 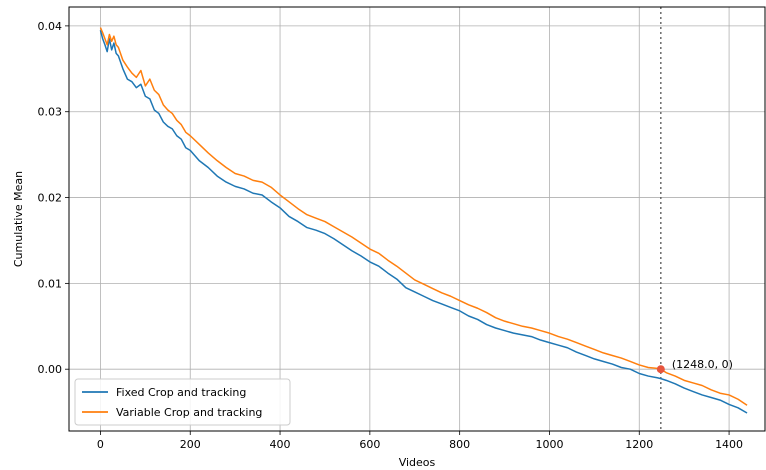 What do you see at coordinates (417, 462) in the screenshot?
I see `x-axis-label: Videos` at bounding box center [417, 462].